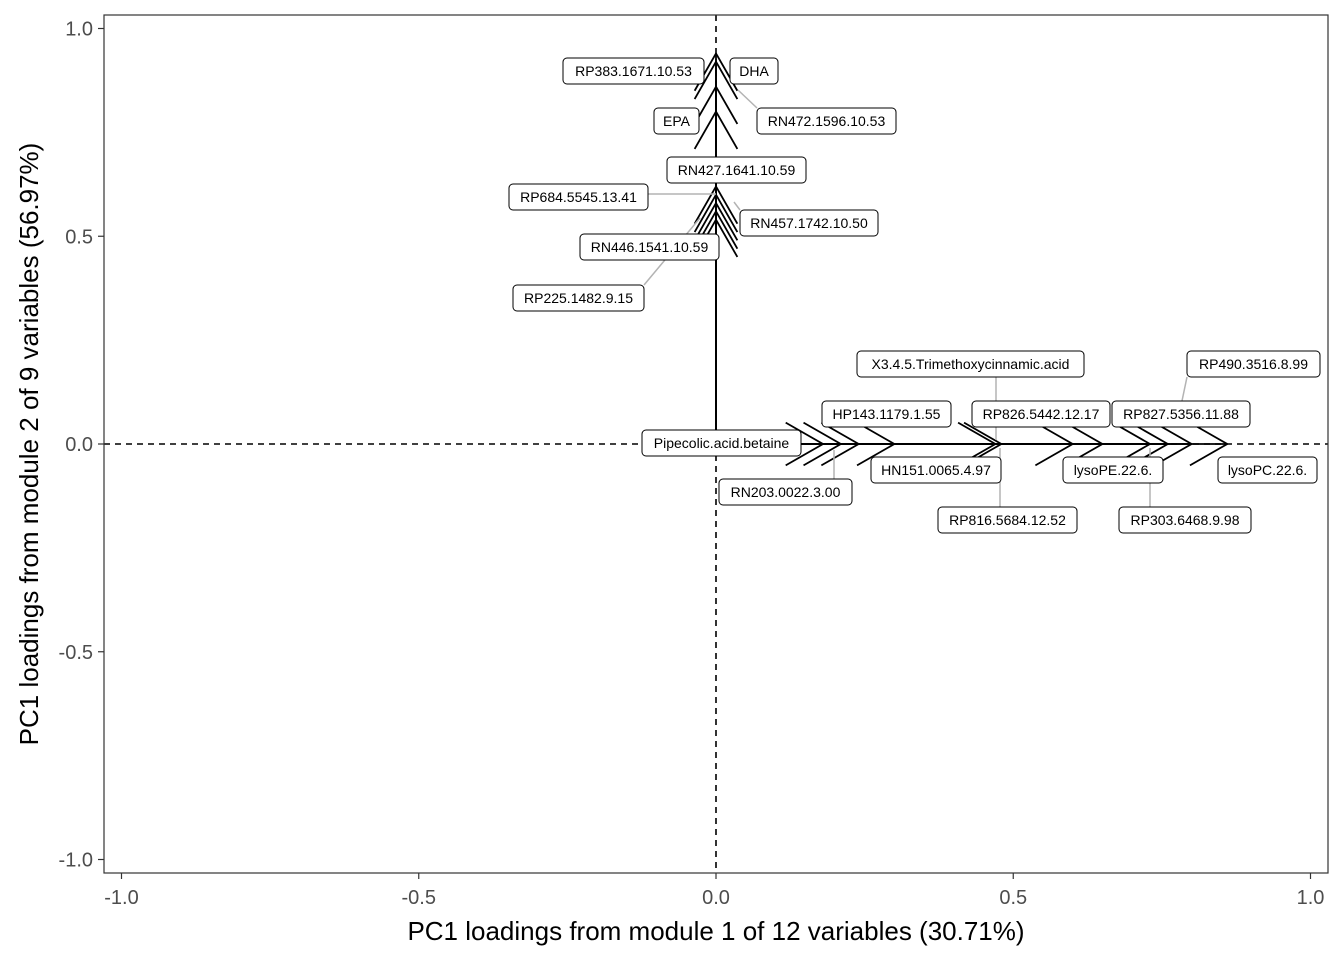 Image resolution: width=1344 pixels, height=960 pixels. I want to click on label-Pipecolic.acid.betaine: Pipecolic.acid.betaine, so click(721, 443).